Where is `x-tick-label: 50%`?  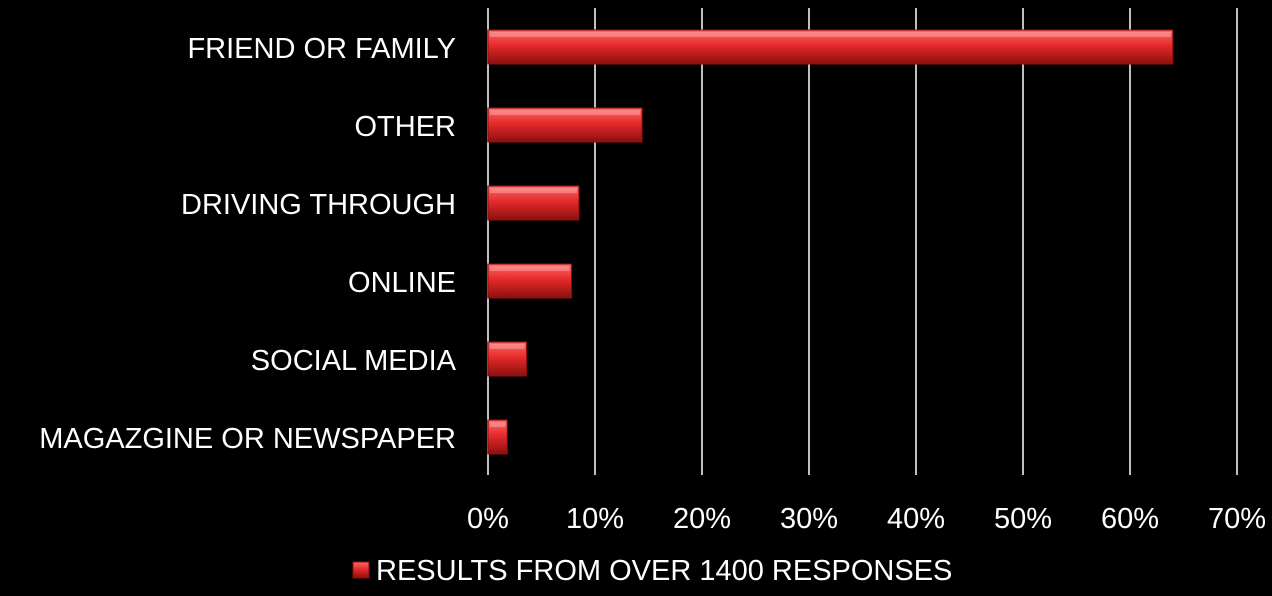 x-tick-label: 50% is located at coordinates (1023, 519).